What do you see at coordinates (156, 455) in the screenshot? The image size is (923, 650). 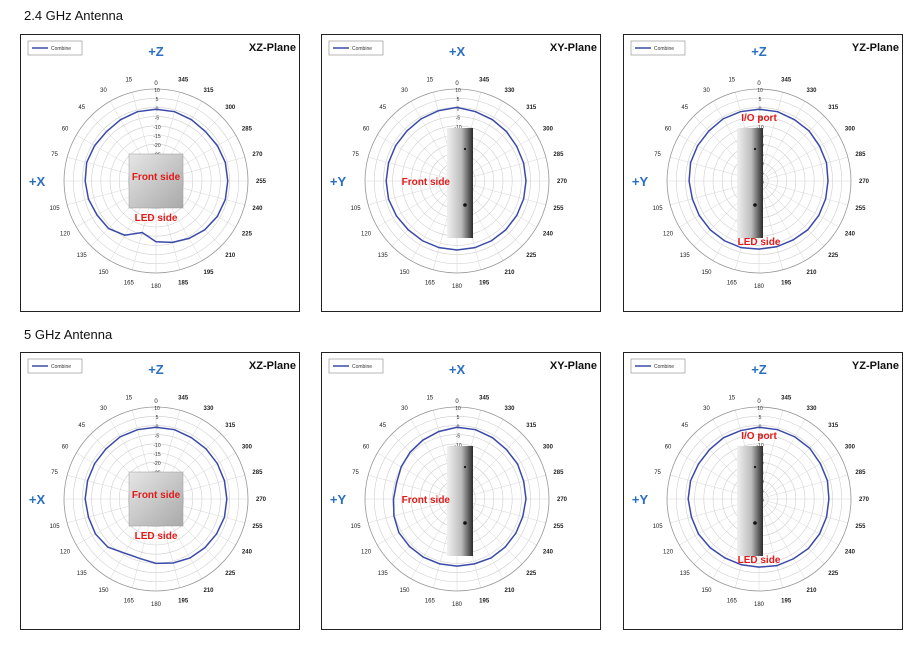 I see `r-tick-label: -15` at bounding box center [156, 455].